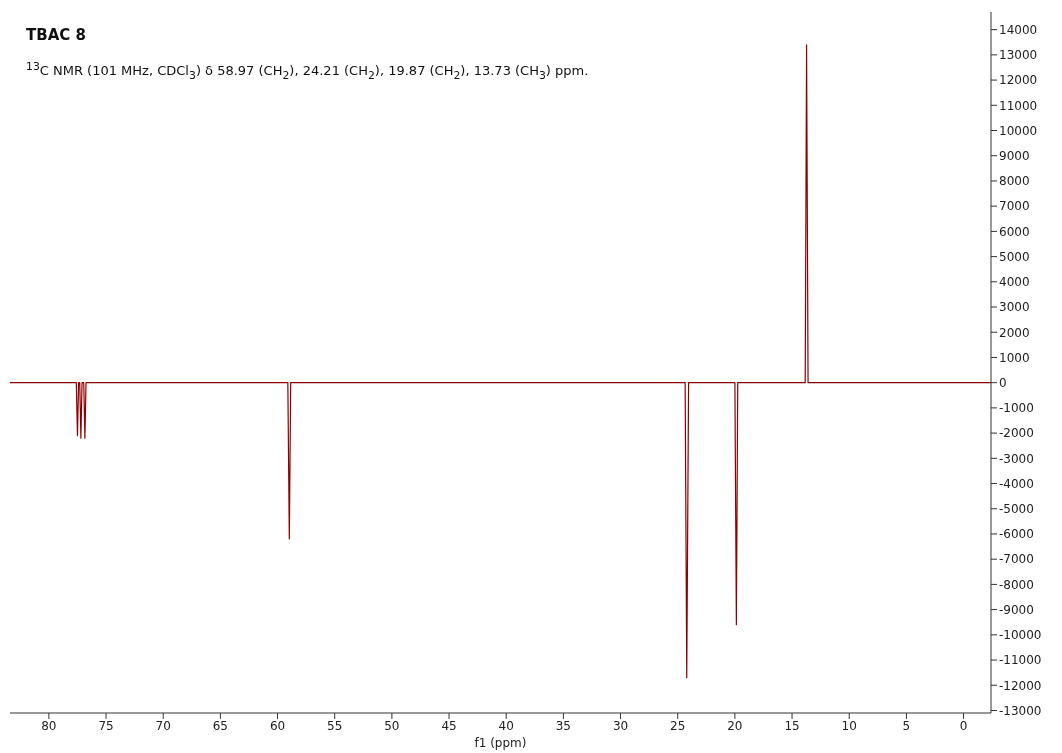  I want to click on x-tick-label: 20, so click(735, 725).